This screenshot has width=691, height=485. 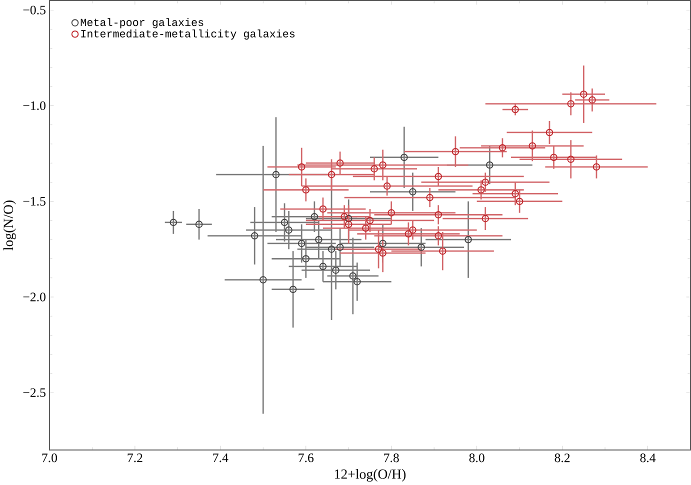 What do you see at coordinates (9, 225) in the screenshot?
I see `y-axis-title: log(N/O)` at bounding box center [9, 225].